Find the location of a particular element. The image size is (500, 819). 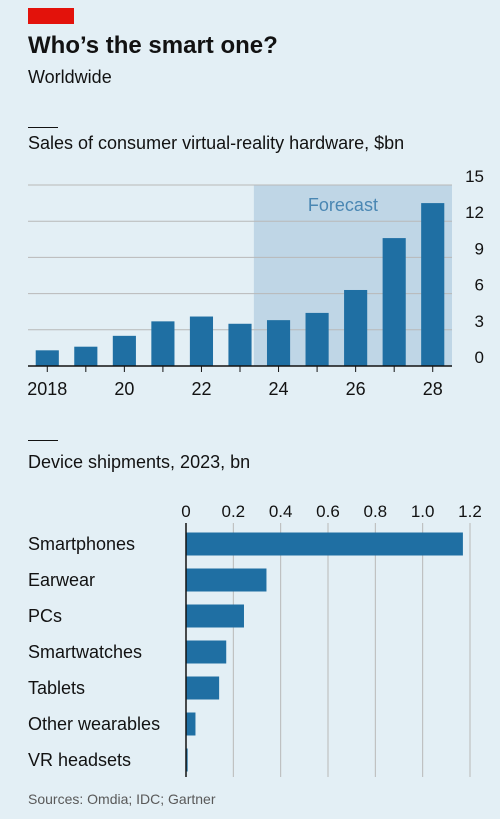

x-tick-label: 1.2 is located at coordinates (470, 511).